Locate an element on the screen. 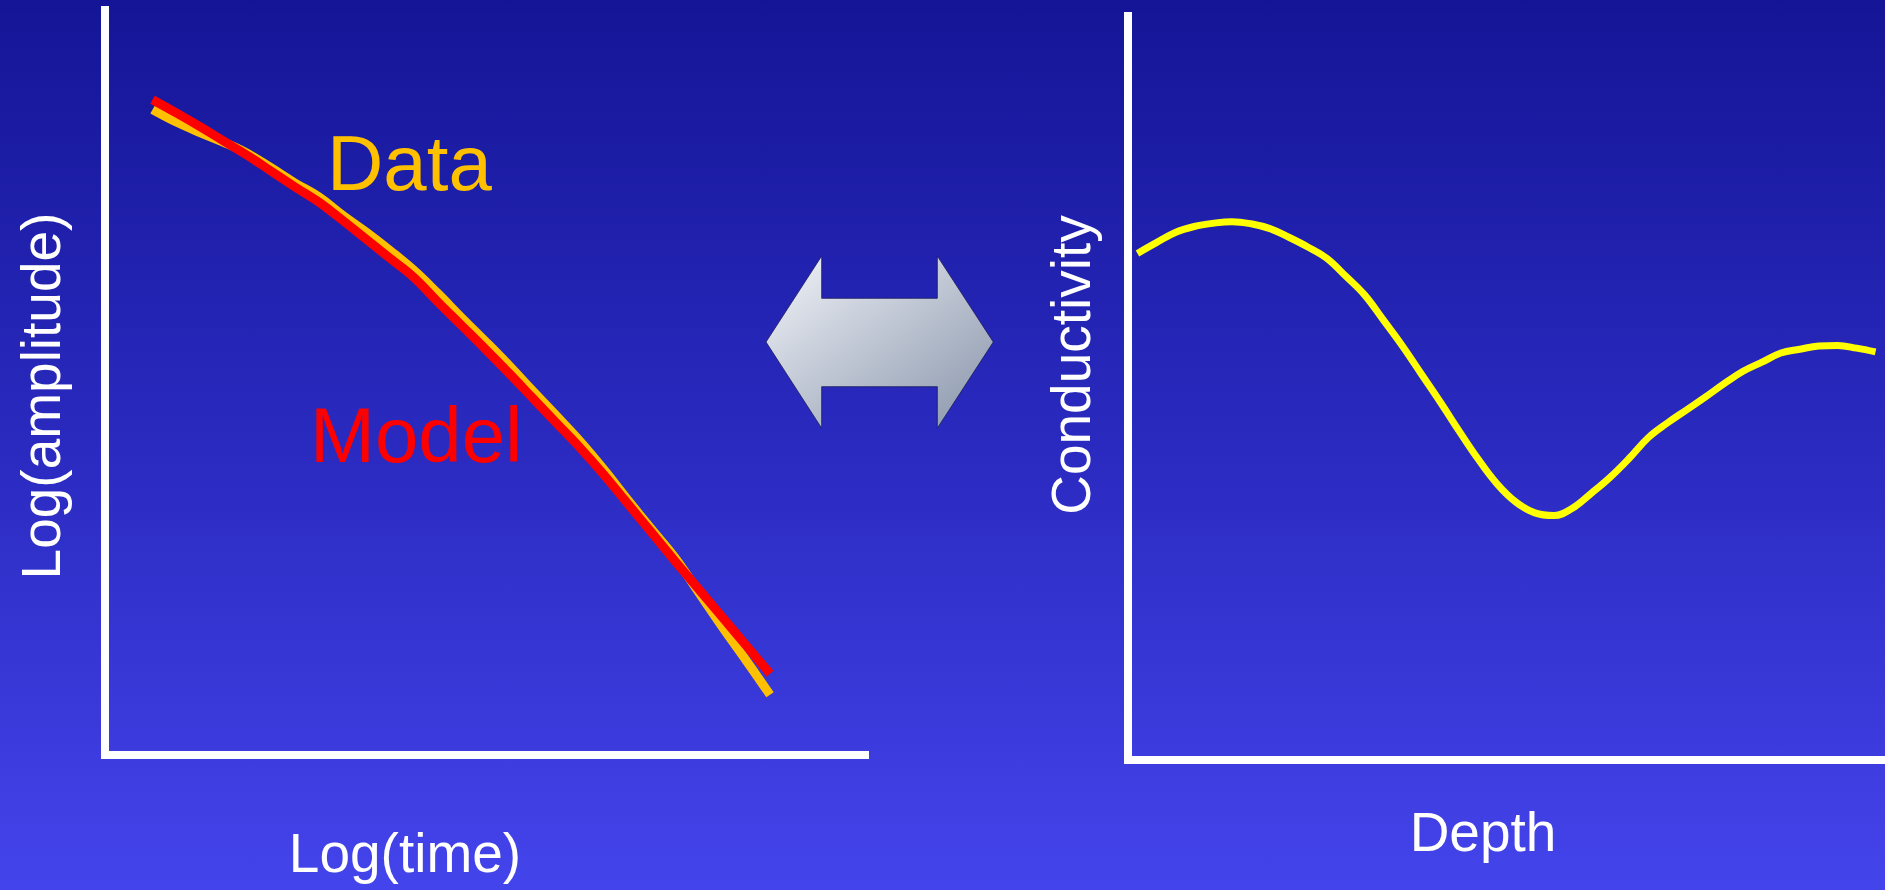 Image resolution: width=1885 pixels, height=890 pixels. series-label: Model is located at coordinates (416, 435).